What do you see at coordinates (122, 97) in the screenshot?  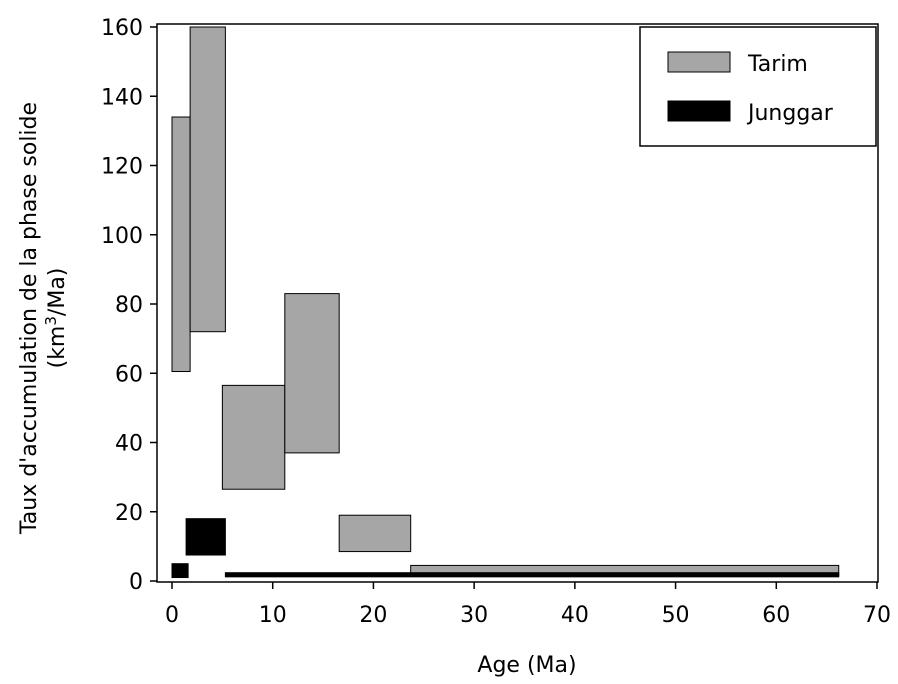 I see `y-tick-label-140: 140` at bounding box center [122, 97].